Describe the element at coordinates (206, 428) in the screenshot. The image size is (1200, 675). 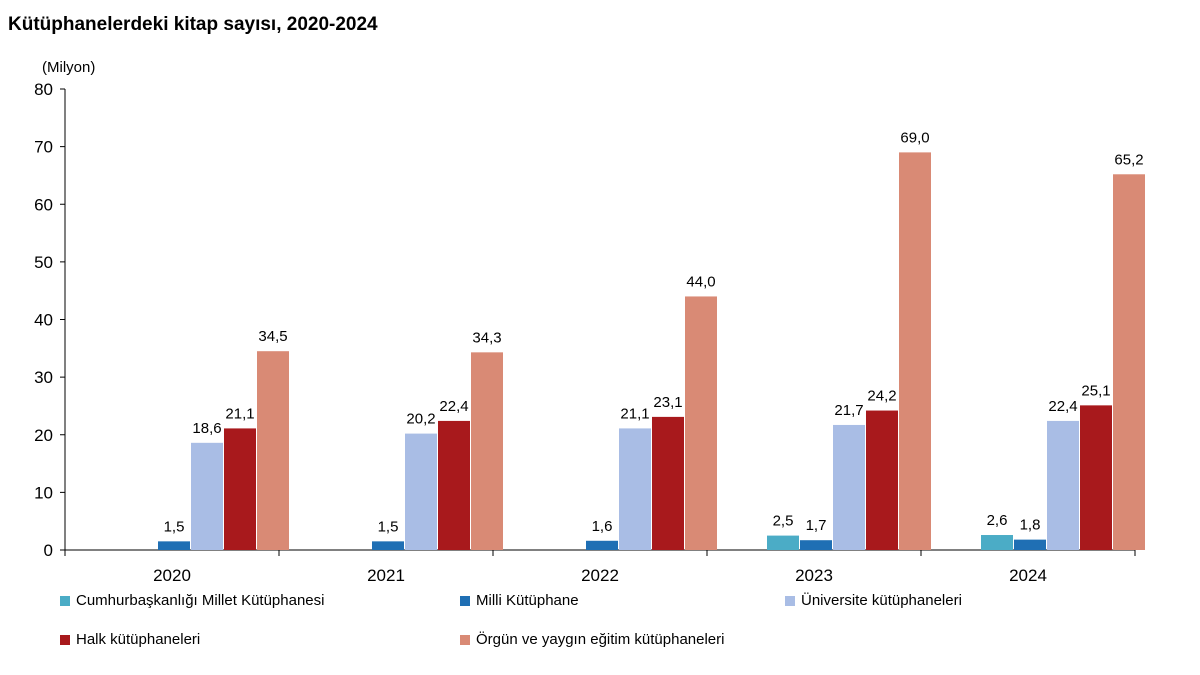
I see `data-label: 18,6` at that location.